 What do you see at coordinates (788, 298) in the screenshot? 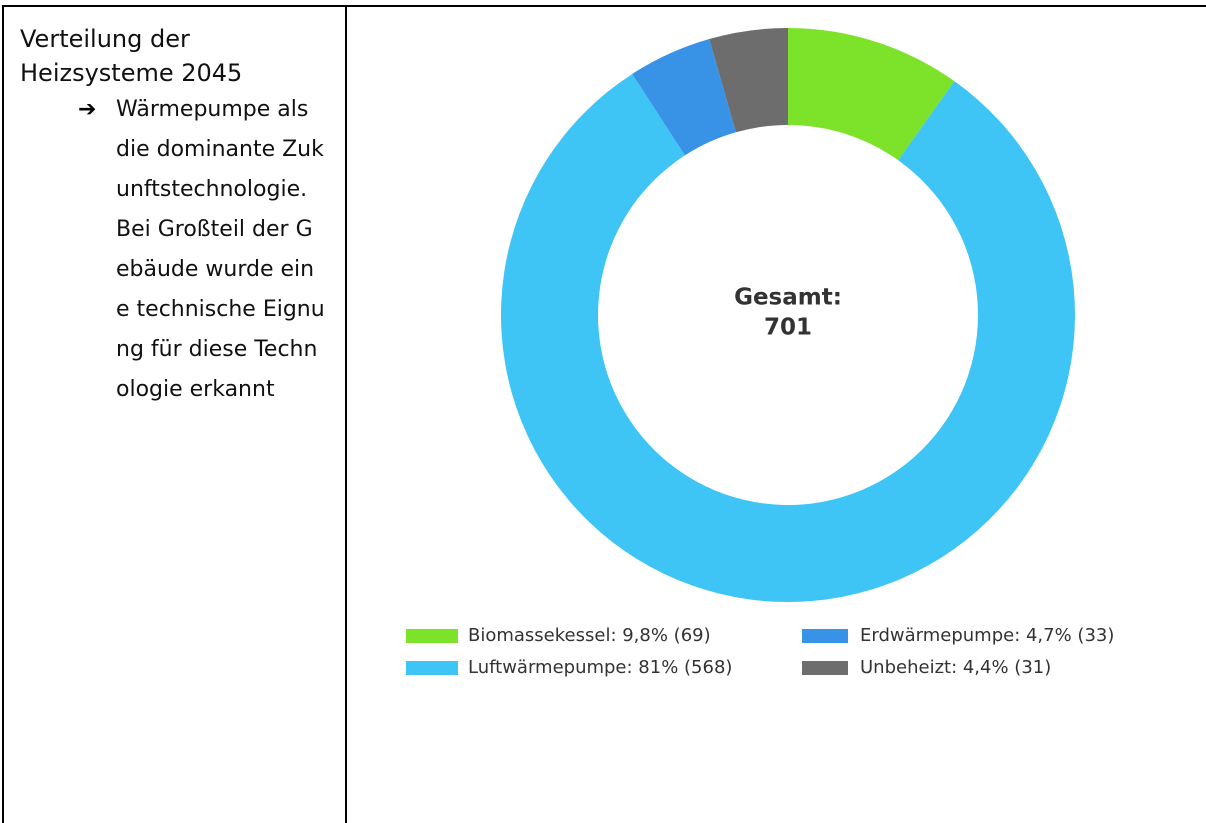
I see `center-label: Gesamt:` at bounding box center [788, 298].